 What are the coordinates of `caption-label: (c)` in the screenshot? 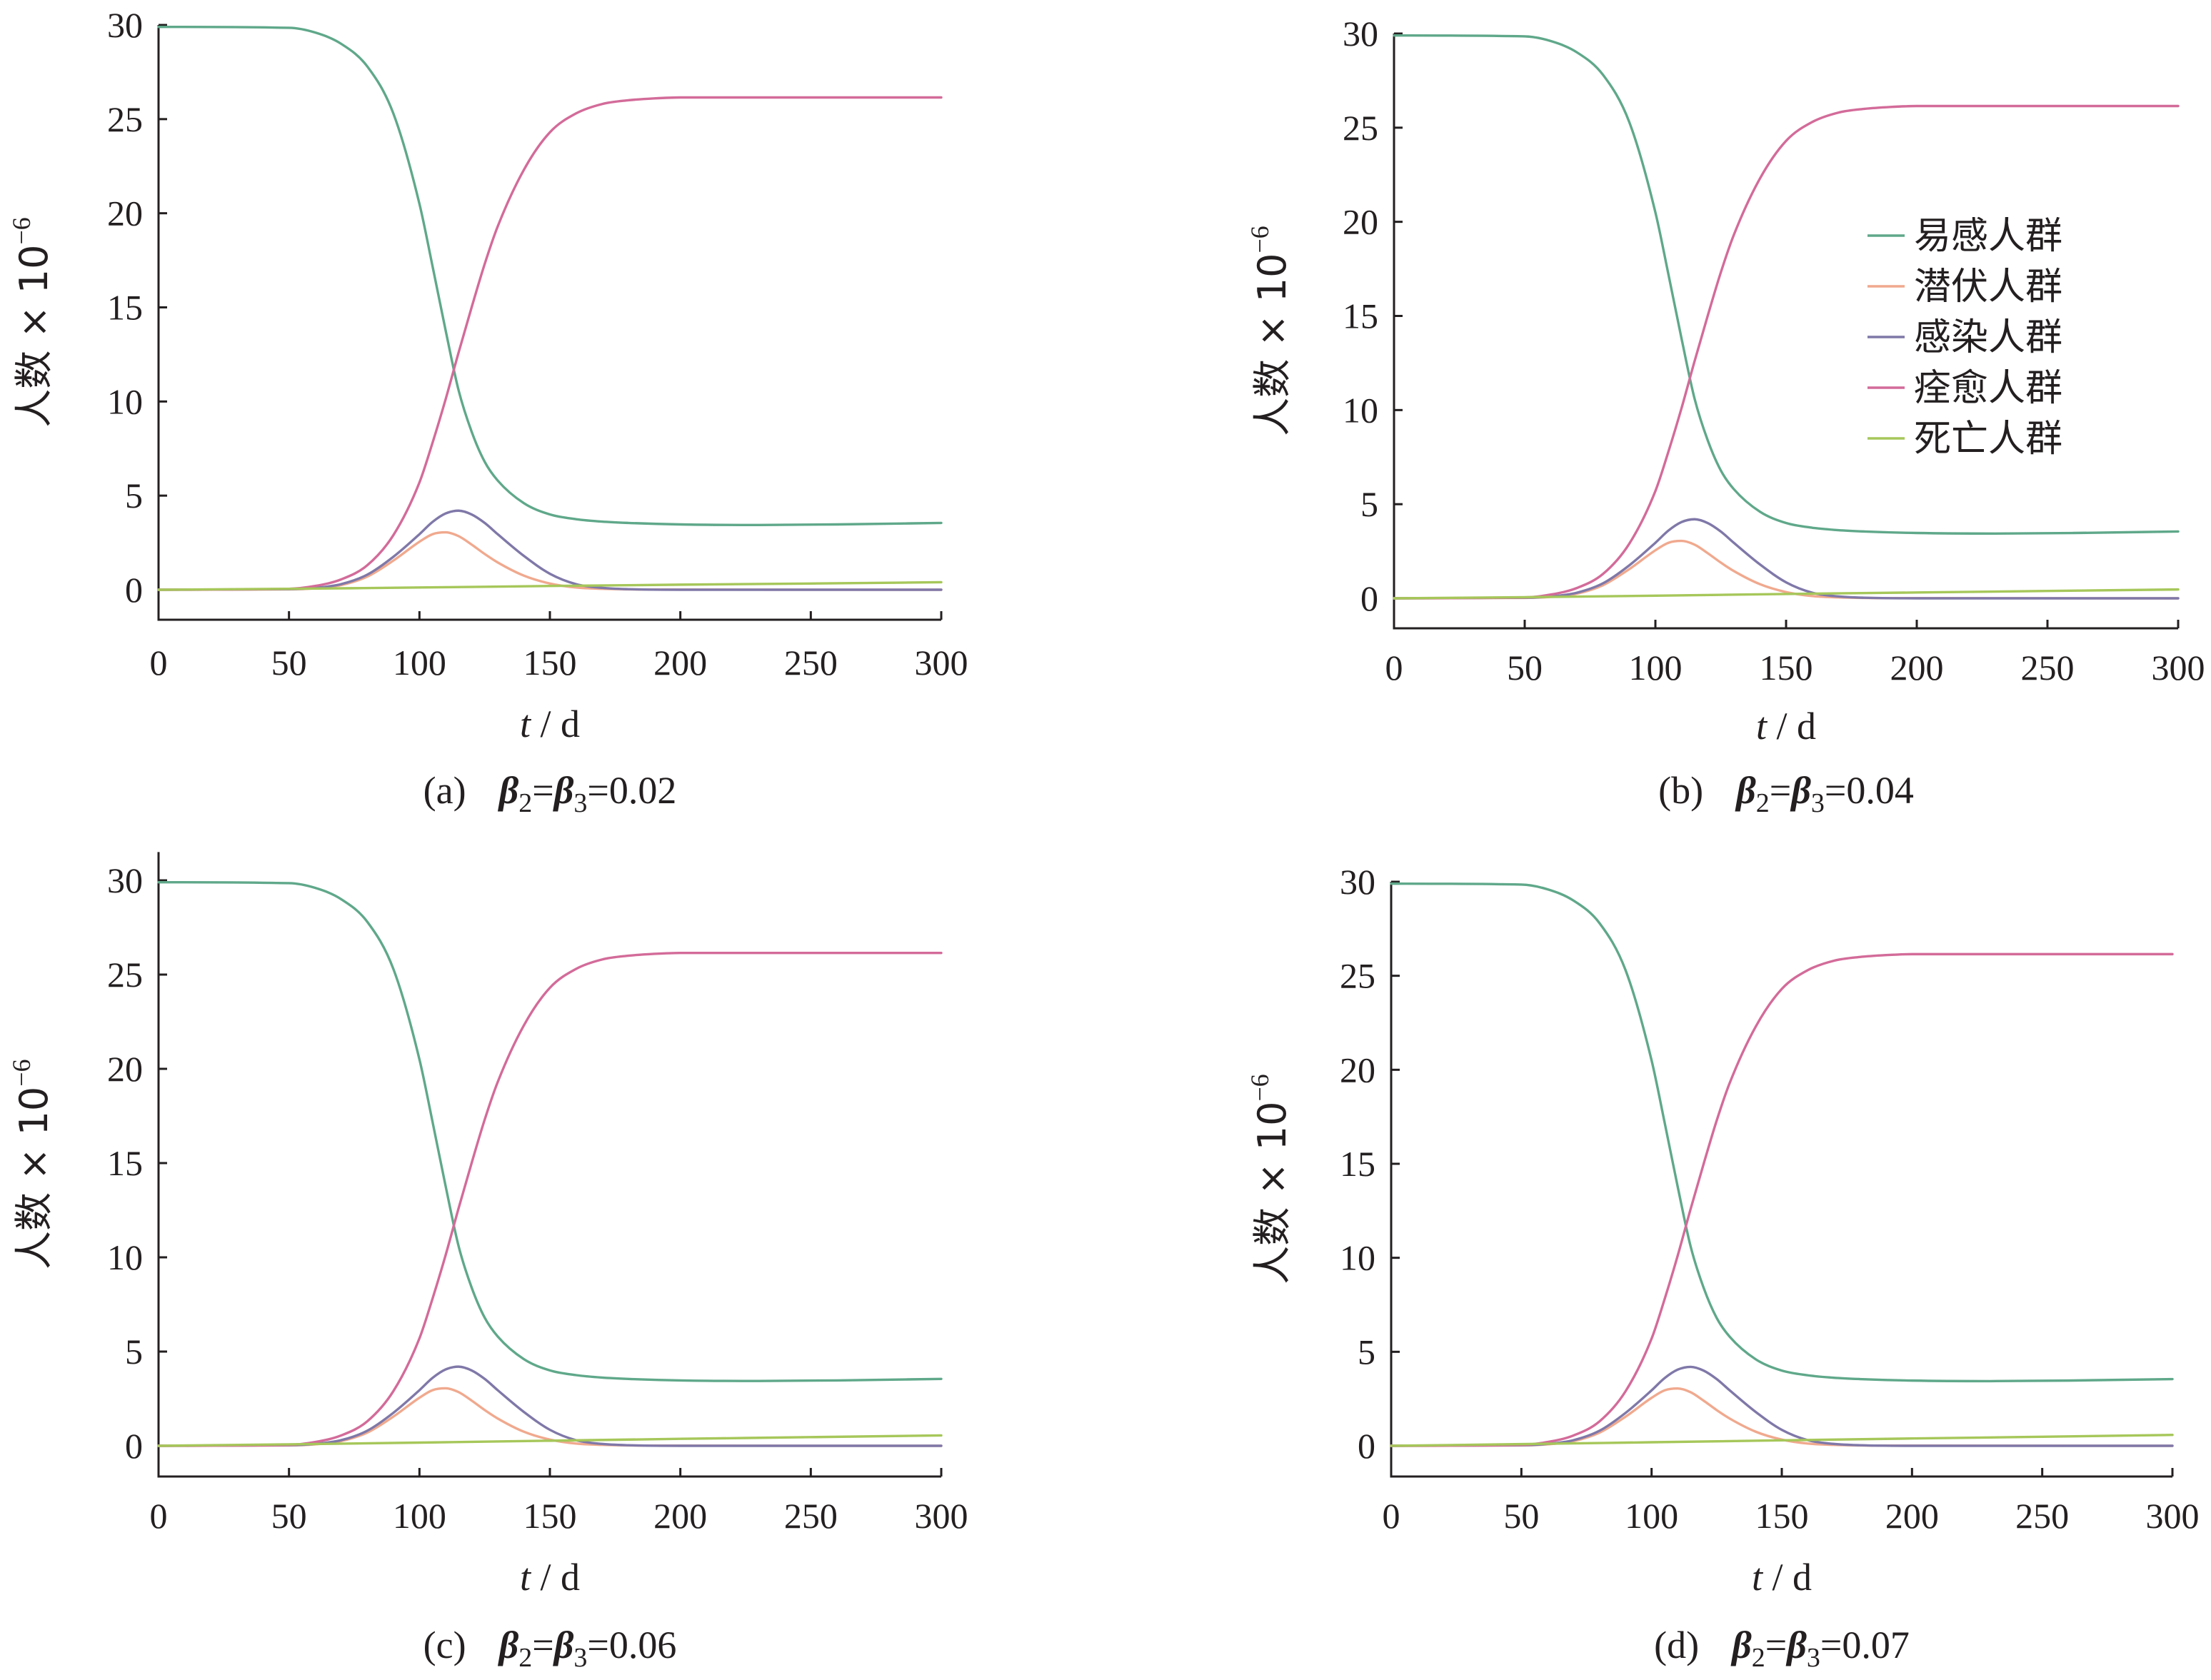 It's located at (445, 1645).